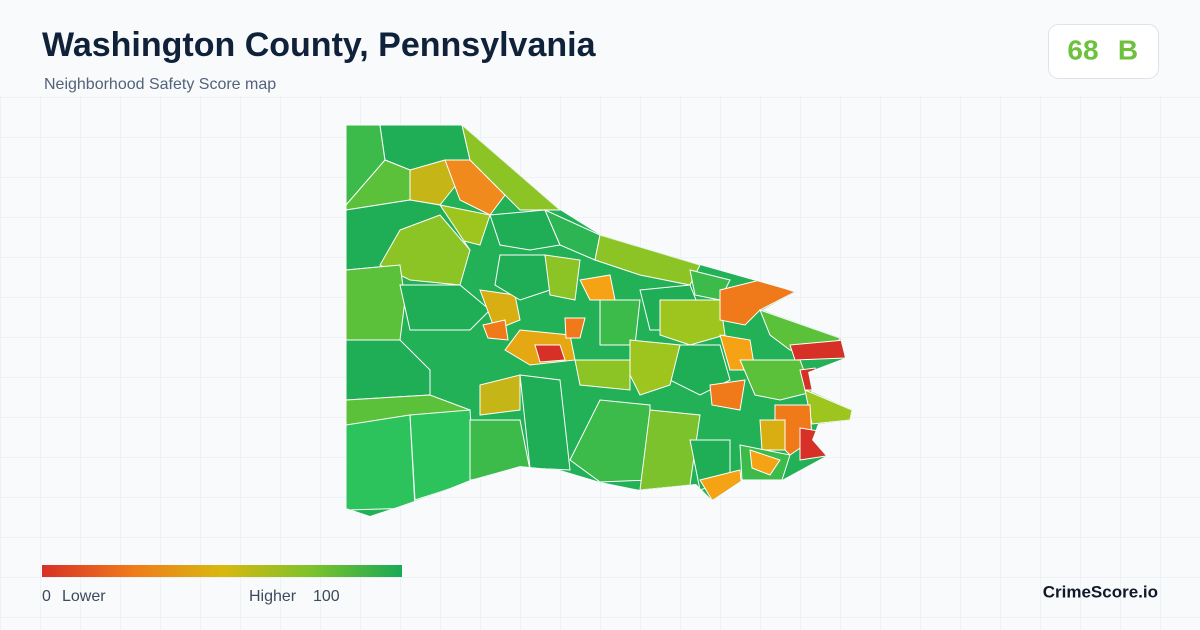 This screenshot has width=1200, height=630. What do you see at coordinates (160, 84) in the screenshot?
I see `page-subtitle: Neighborhood Safety Score map` at bounding box center [160, 84].